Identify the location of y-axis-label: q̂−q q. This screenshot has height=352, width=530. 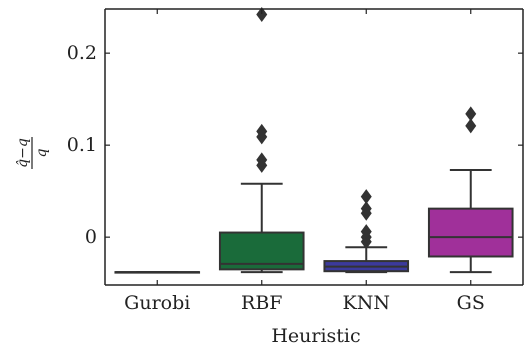
(32, 153).